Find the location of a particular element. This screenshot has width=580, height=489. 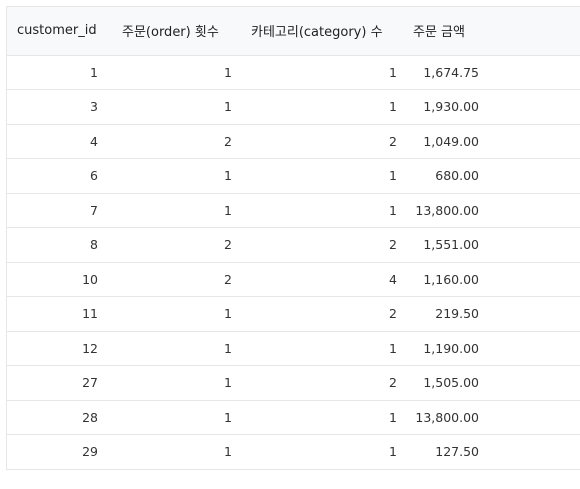

cell-order-amount: 219.50 is located at coordinates (447, 314).